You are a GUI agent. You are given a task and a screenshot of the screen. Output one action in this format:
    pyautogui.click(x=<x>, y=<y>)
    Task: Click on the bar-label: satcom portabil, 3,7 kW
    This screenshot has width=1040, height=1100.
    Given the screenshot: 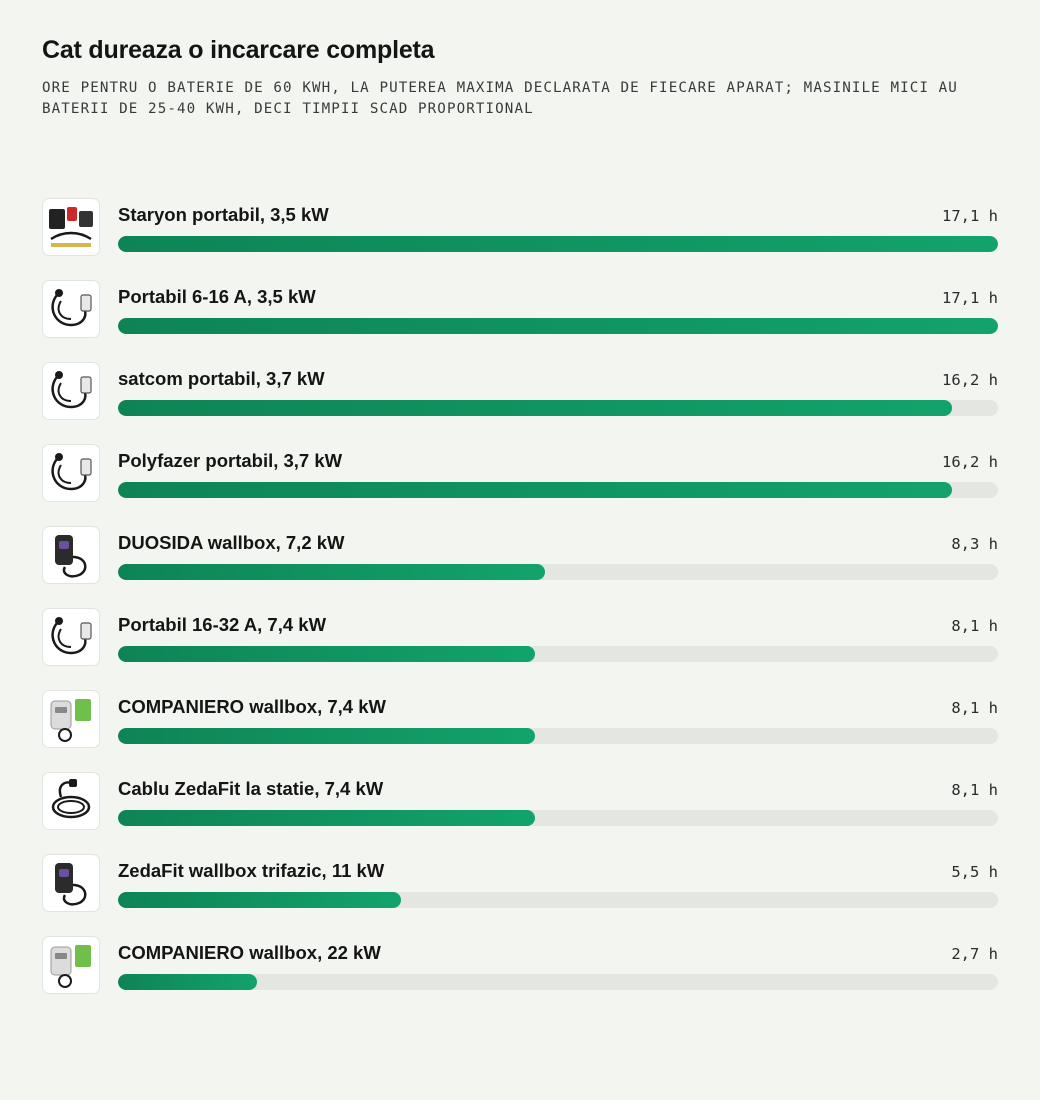 What is the action you would take?
    pyautogui.click(x=221, y=378)
    